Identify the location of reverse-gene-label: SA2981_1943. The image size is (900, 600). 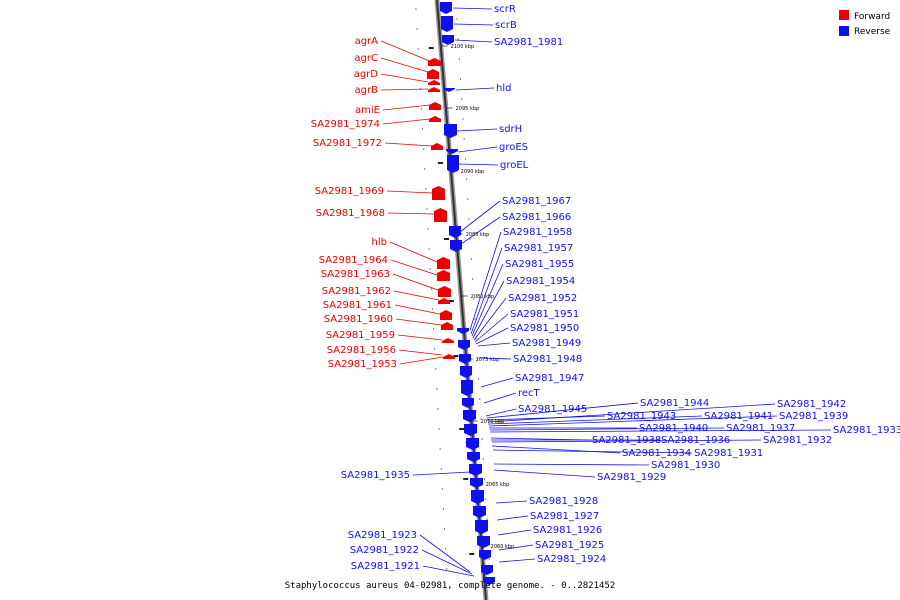
(641, 416).